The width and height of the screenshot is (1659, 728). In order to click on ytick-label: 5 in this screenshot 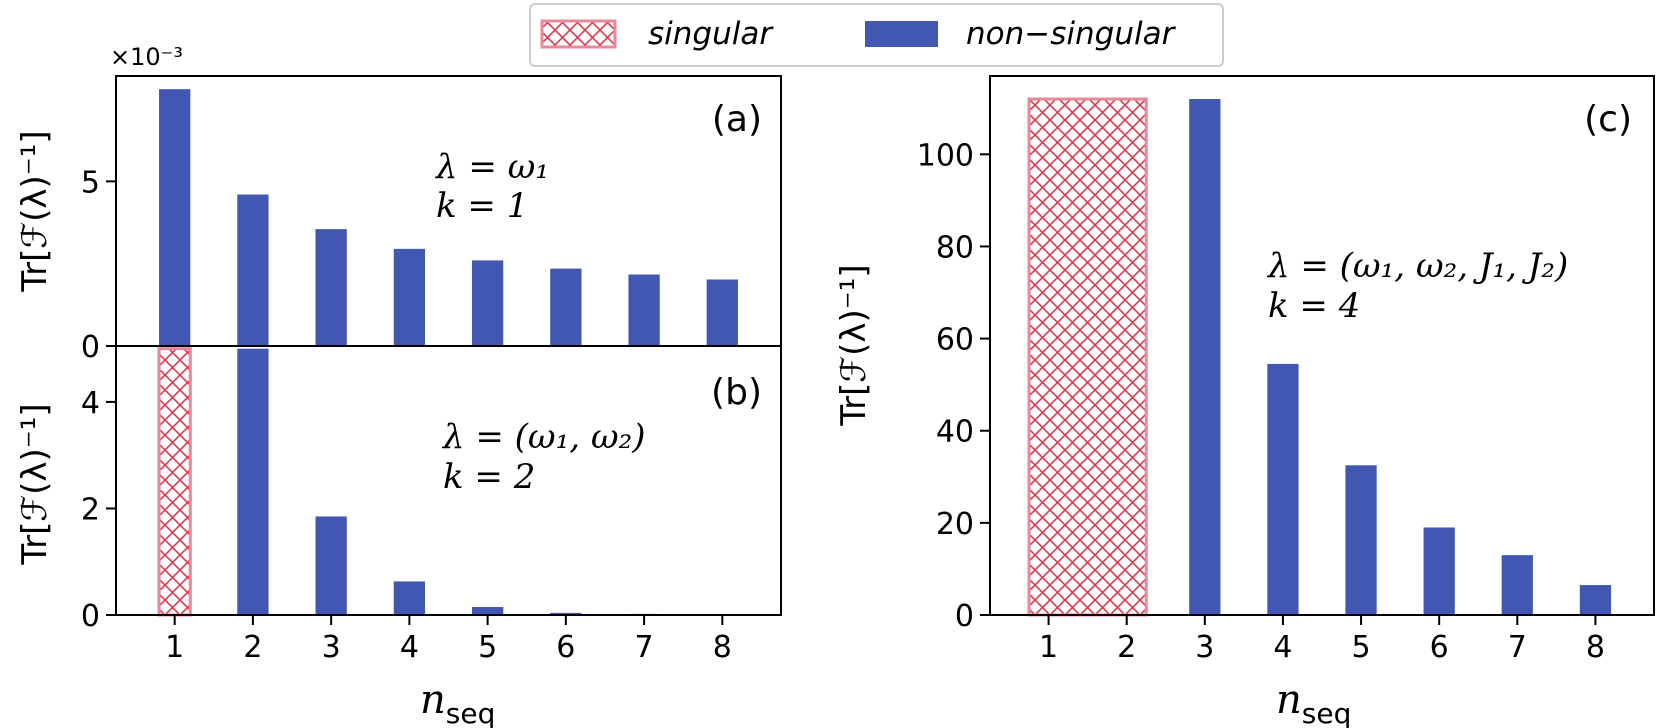, I will do `click(90, 182)`.